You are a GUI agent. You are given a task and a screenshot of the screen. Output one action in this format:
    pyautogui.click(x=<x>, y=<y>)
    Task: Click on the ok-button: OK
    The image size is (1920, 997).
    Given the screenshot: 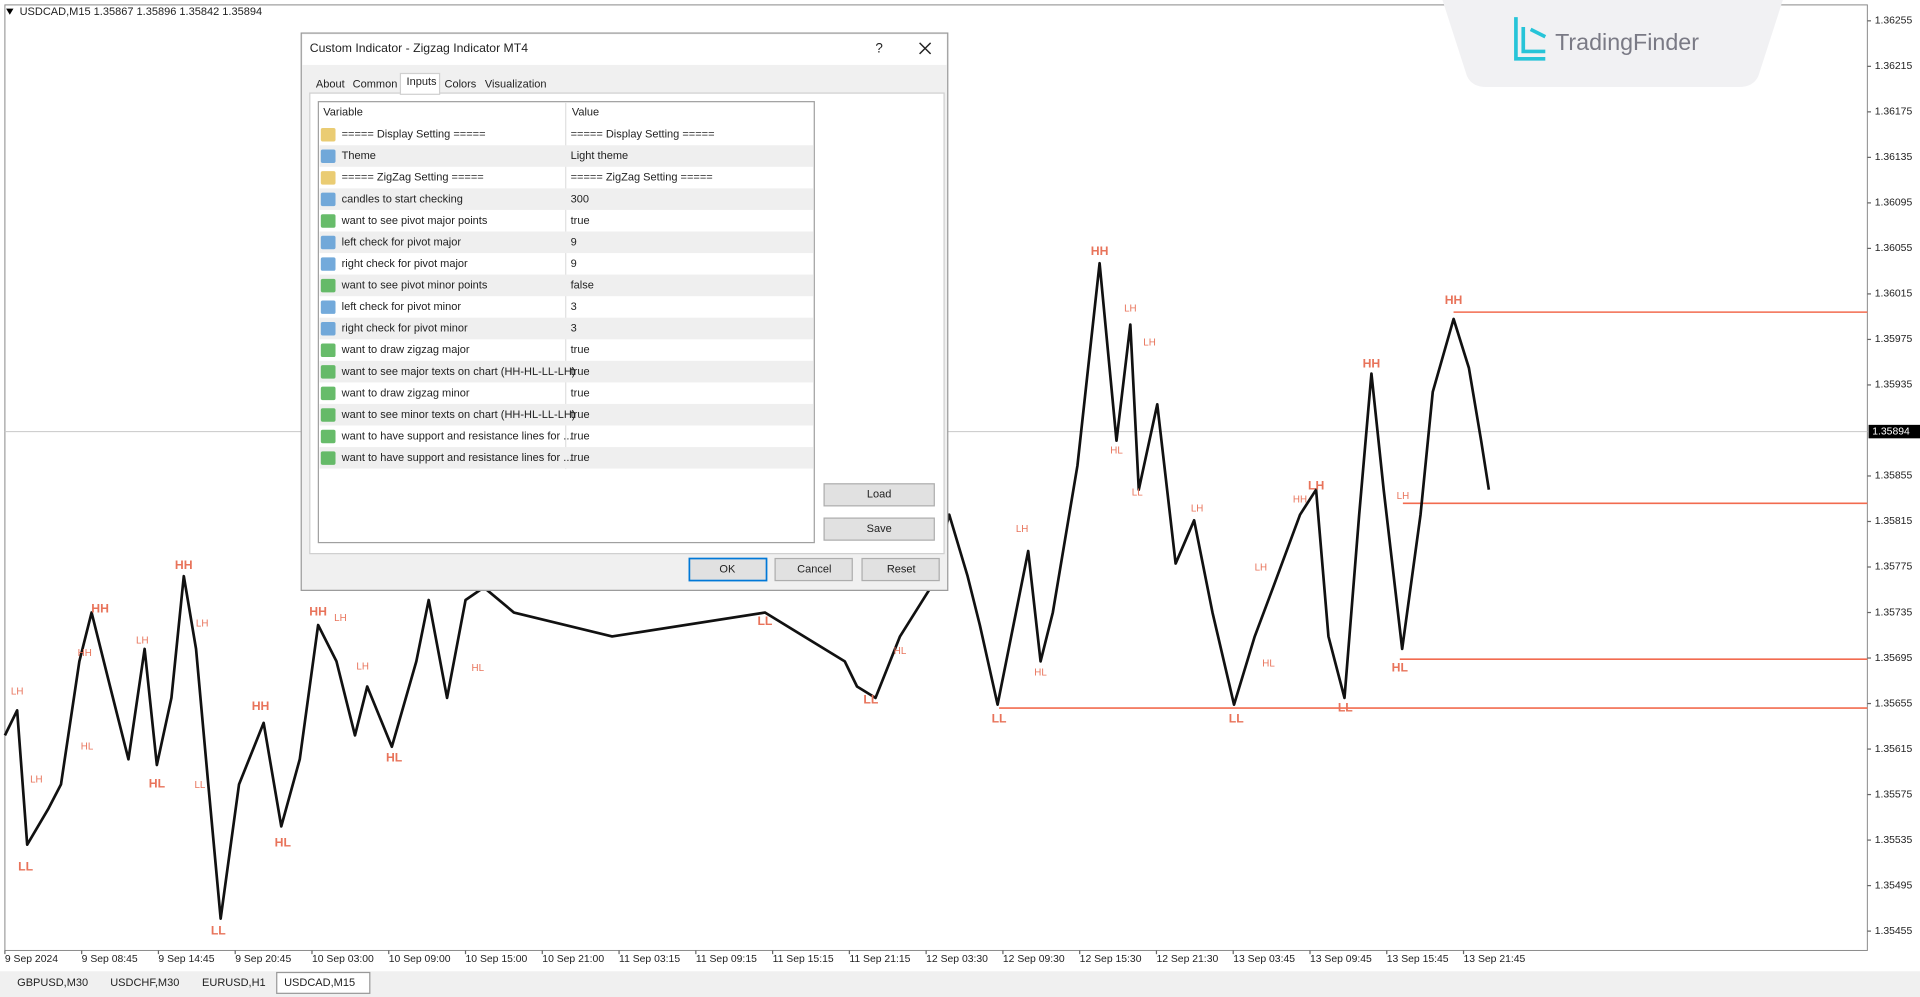 What is the action you would take?
    pyautogui.click(x=728, y=569)
    